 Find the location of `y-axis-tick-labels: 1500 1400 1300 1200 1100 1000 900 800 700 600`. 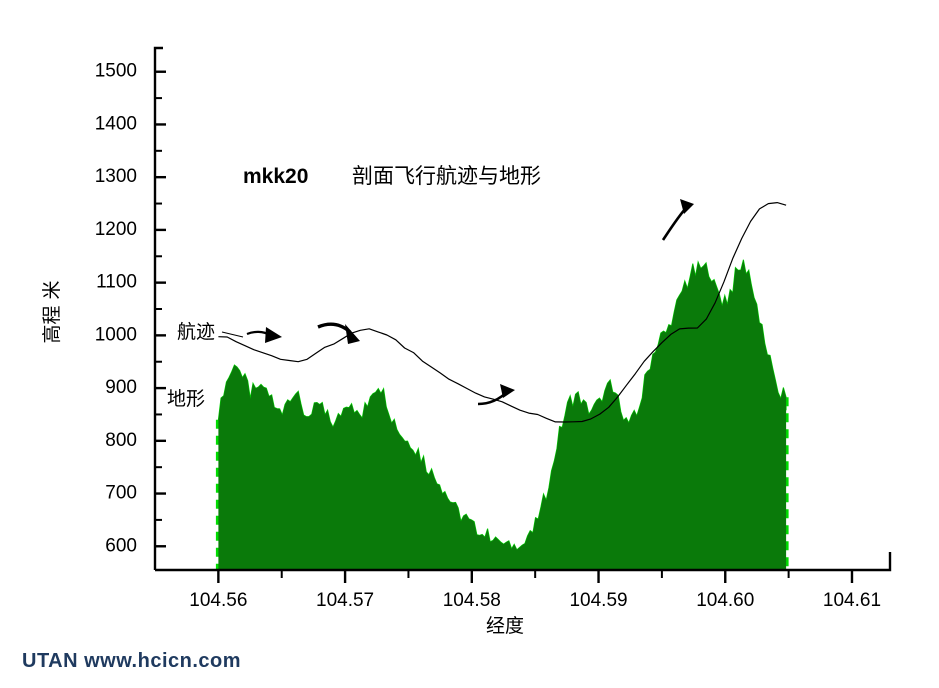

y-axis-tick-labels: 1500 1400 1300 1200 1100 1000 900 800 700 600 is located at coordinates (116, 309).